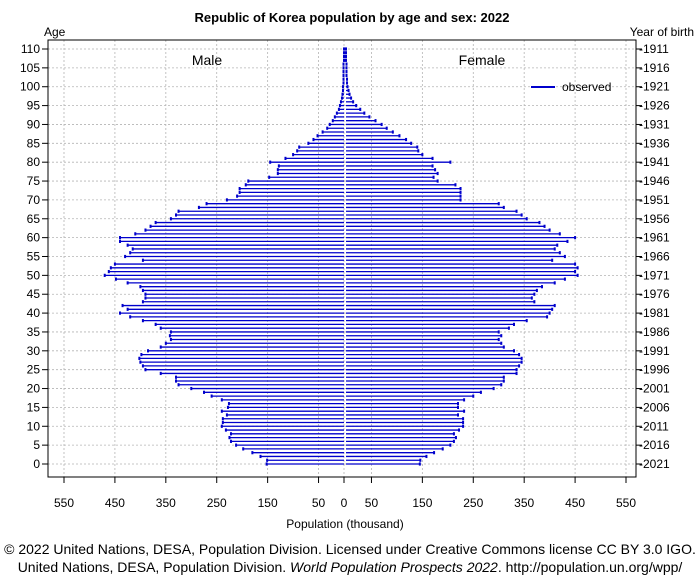  I want to click on birth-year-tick-label: -1936, so click(654, 143).